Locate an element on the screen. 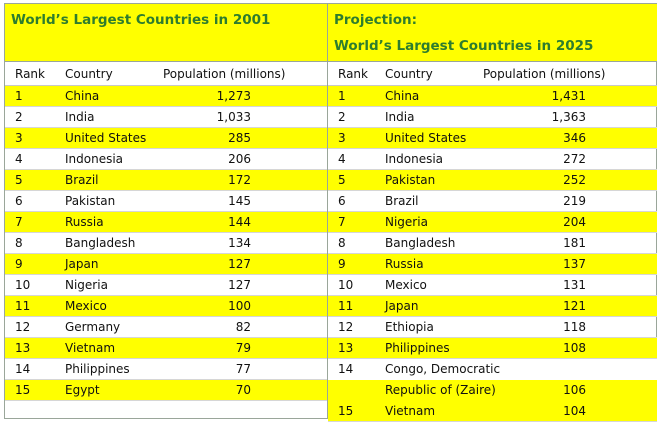  population-cell: 145 is located at coordinates (239, 201).